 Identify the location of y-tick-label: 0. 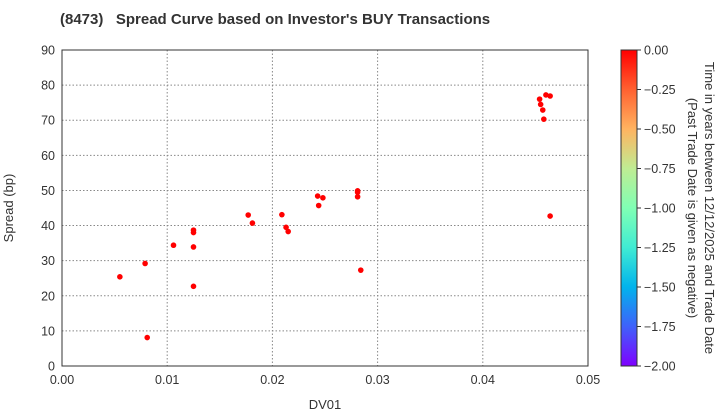
(51, 367).